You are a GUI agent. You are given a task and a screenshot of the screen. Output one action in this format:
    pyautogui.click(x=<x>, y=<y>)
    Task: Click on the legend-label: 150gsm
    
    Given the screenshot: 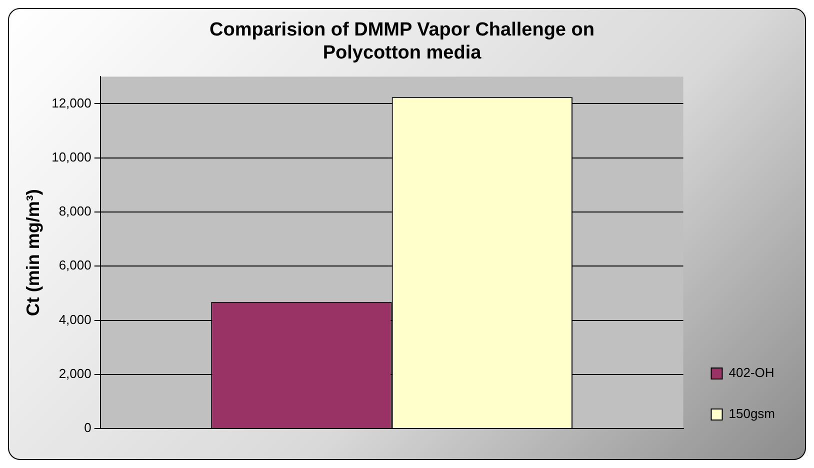 What is the action you would take?
    pyautogui.click(x=751, y=414)
    